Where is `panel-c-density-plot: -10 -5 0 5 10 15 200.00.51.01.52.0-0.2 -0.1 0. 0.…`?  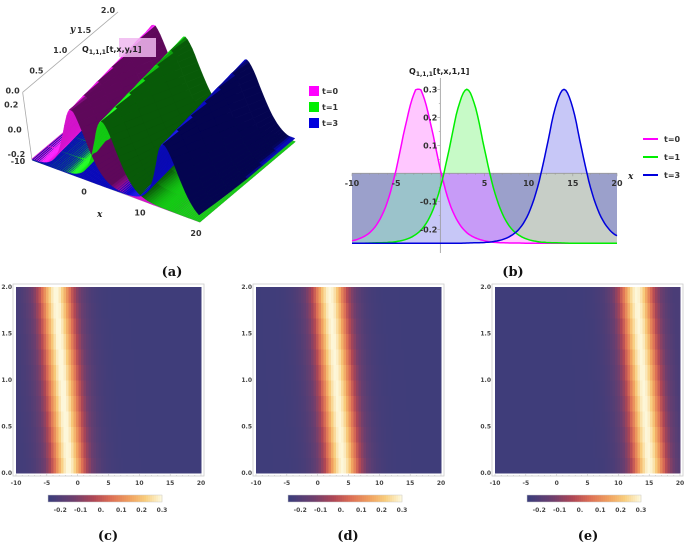
panel-c-density-plot: -10 -5 0 5 10 15 200.00.51.01.52.0-0.2 -0.1 0. 0.… is located at coordinates (103, 398).